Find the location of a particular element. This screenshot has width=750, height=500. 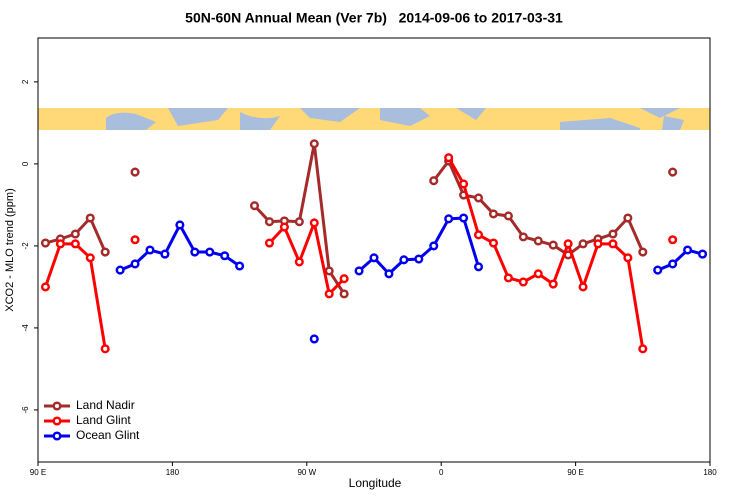

y-tick-label: 2 is located at coordinates (25, 81).